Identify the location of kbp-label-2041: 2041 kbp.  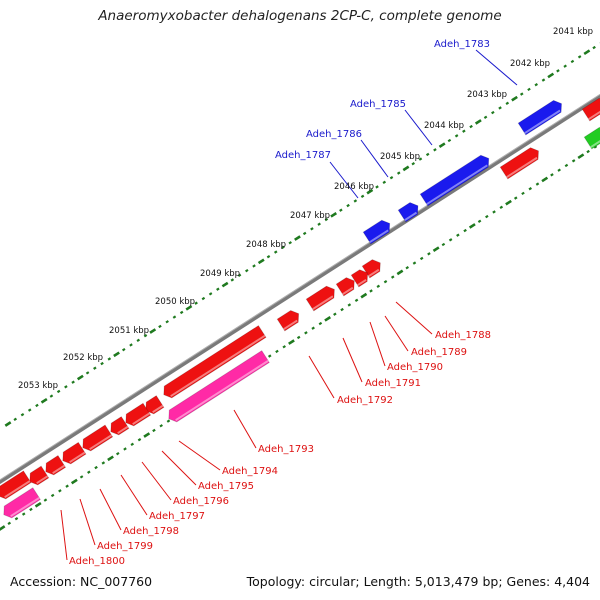
(573, 32).